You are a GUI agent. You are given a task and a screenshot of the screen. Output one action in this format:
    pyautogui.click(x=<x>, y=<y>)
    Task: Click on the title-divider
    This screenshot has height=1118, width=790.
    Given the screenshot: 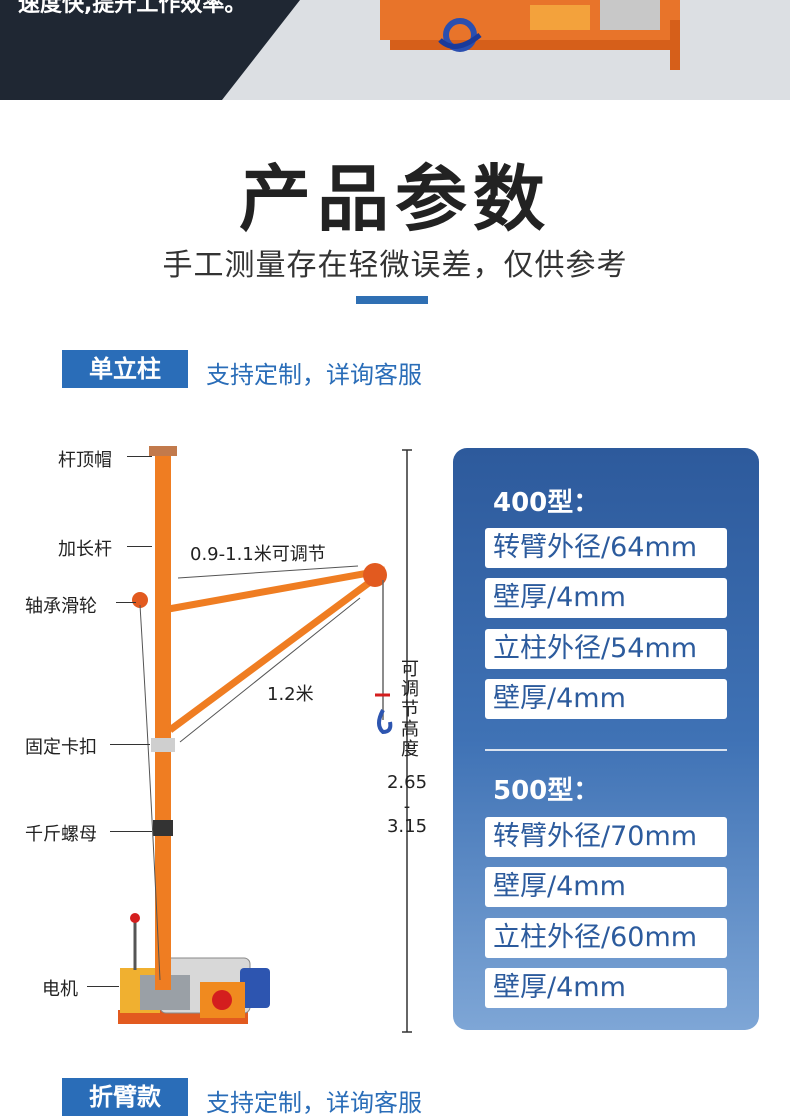 What is the action you would take?
    pyautogui.click(x=392, y=300)
    